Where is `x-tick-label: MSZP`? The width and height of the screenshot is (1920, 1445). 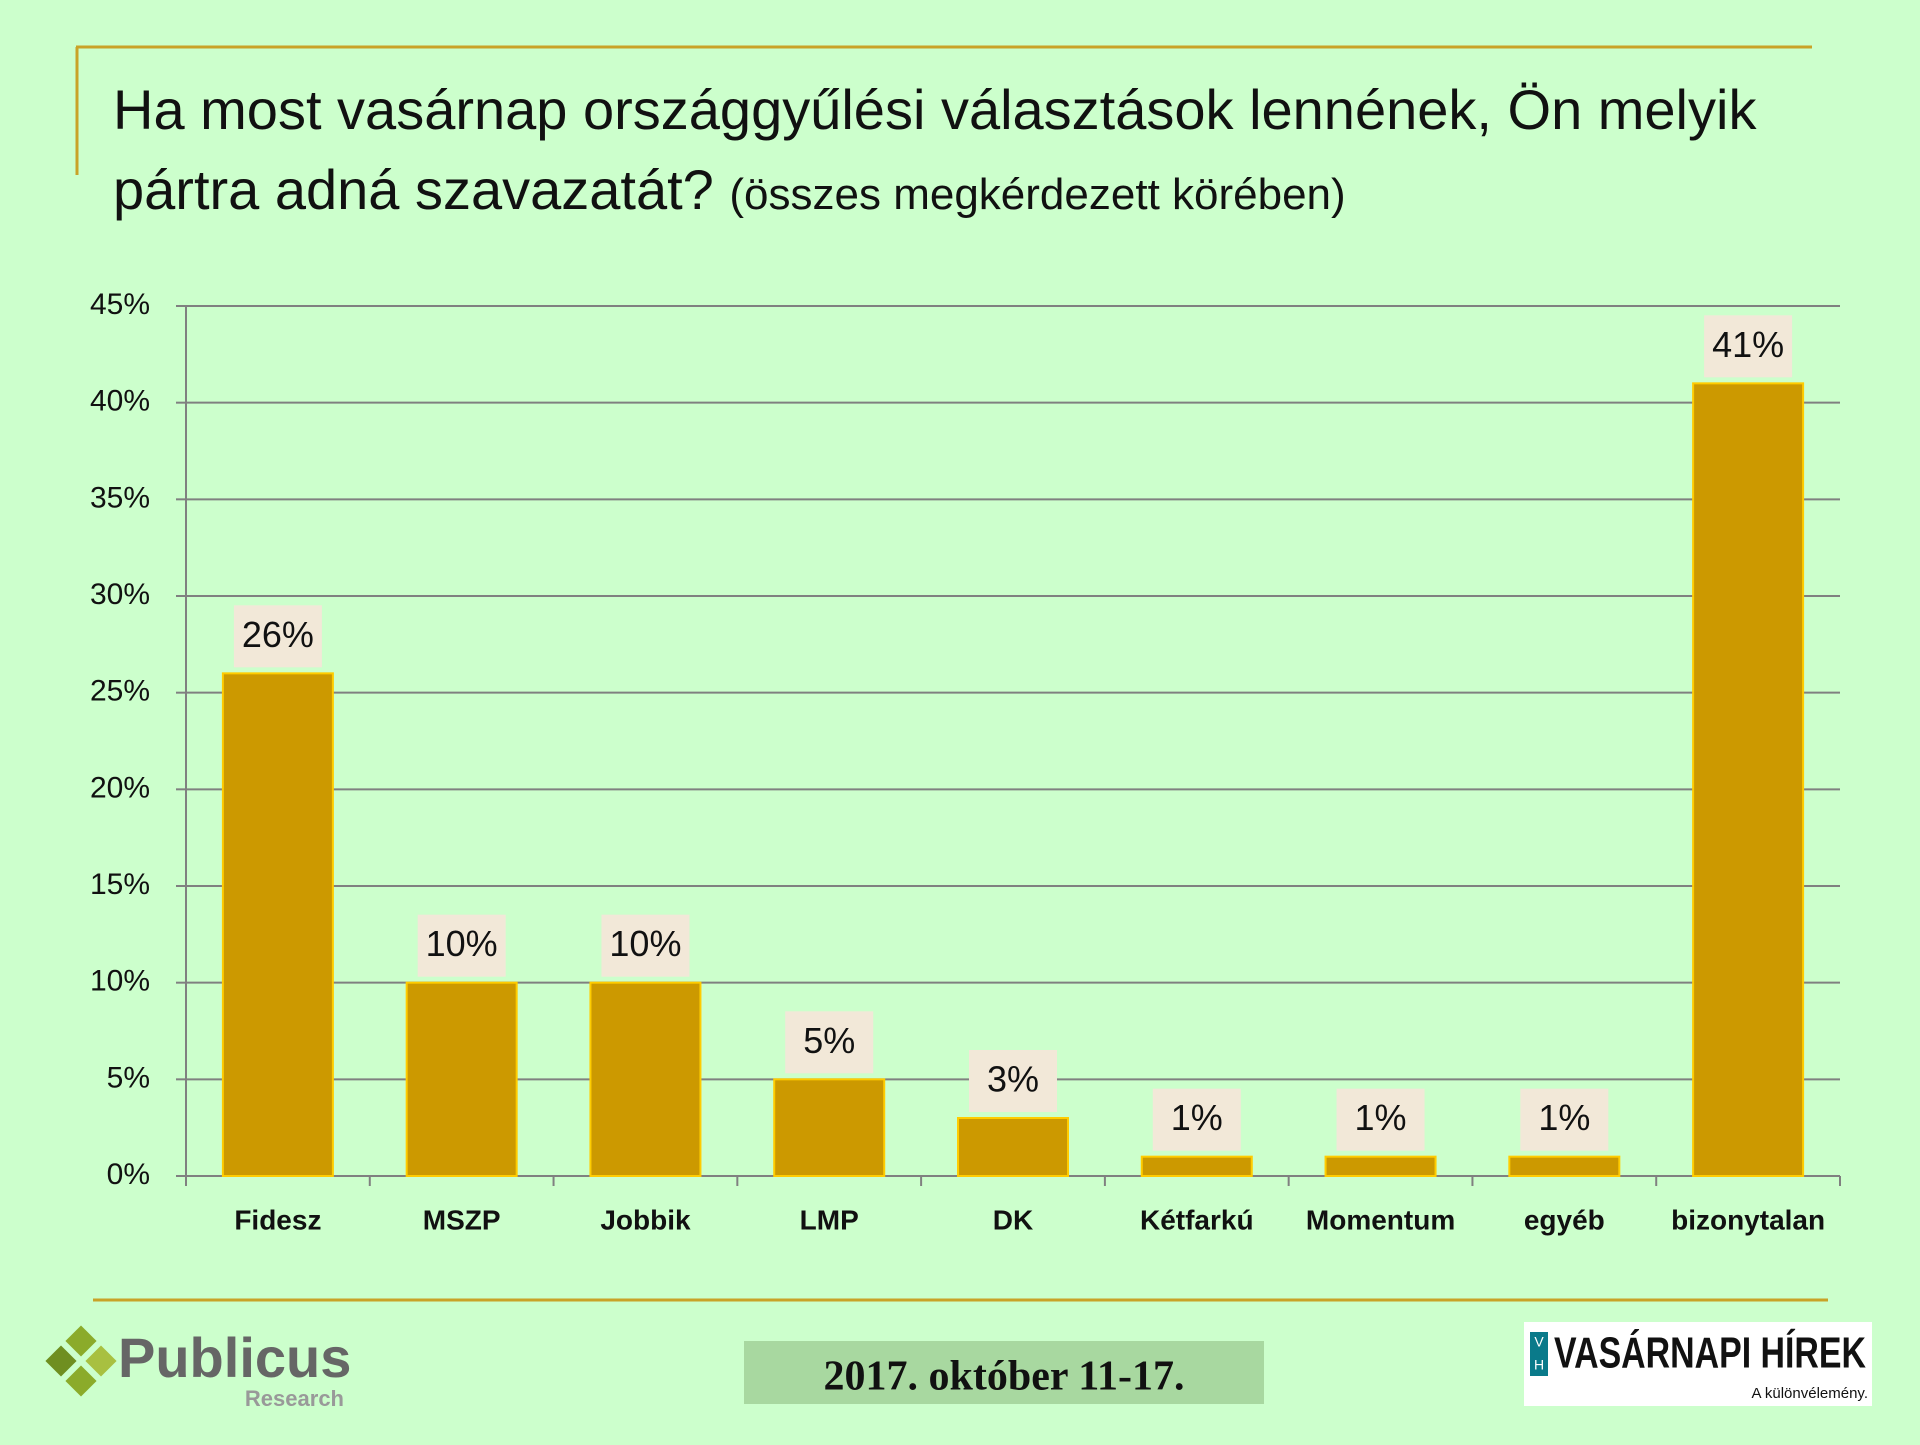
x-tick-label: MSZP is located at coordinates (462, 1219).